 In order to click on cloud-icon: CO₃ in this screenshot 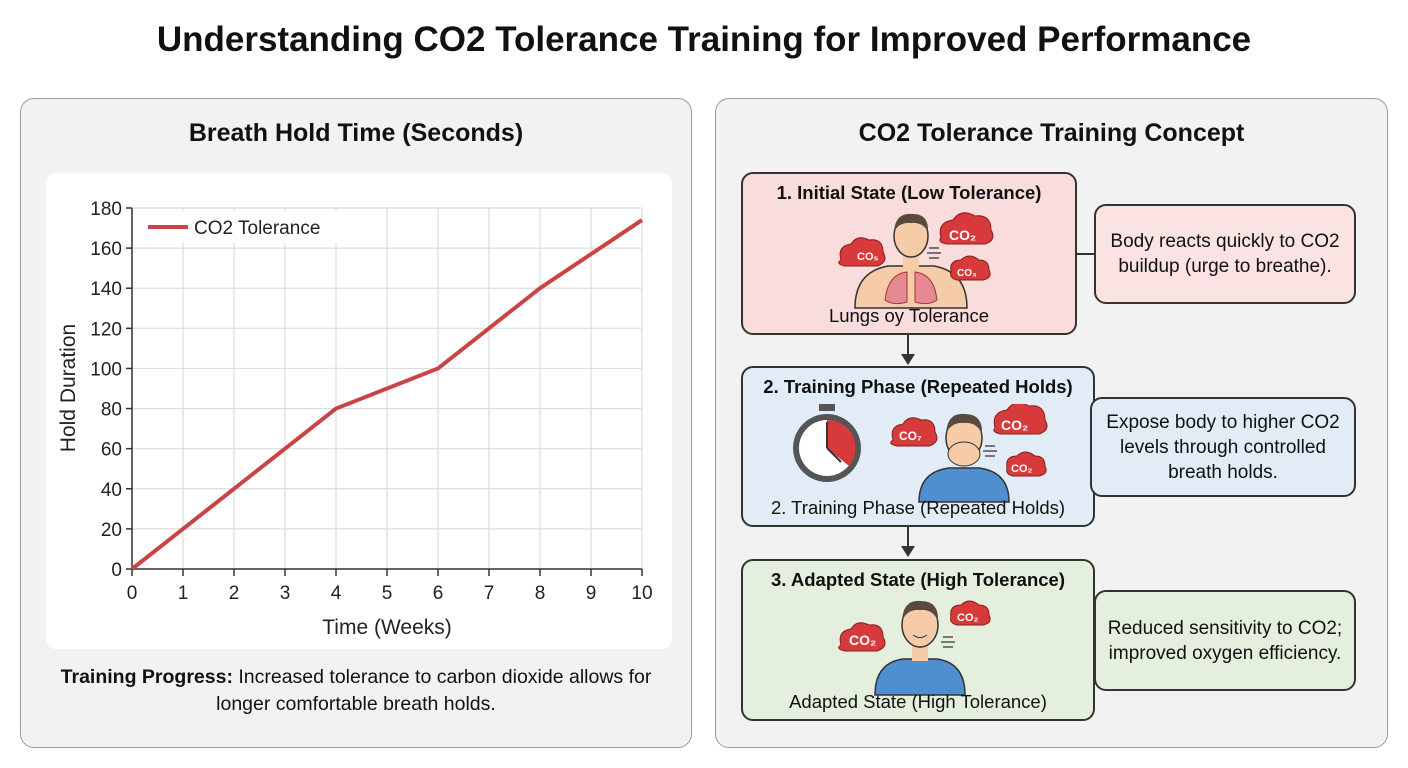, I will do `click(970, 268)`.